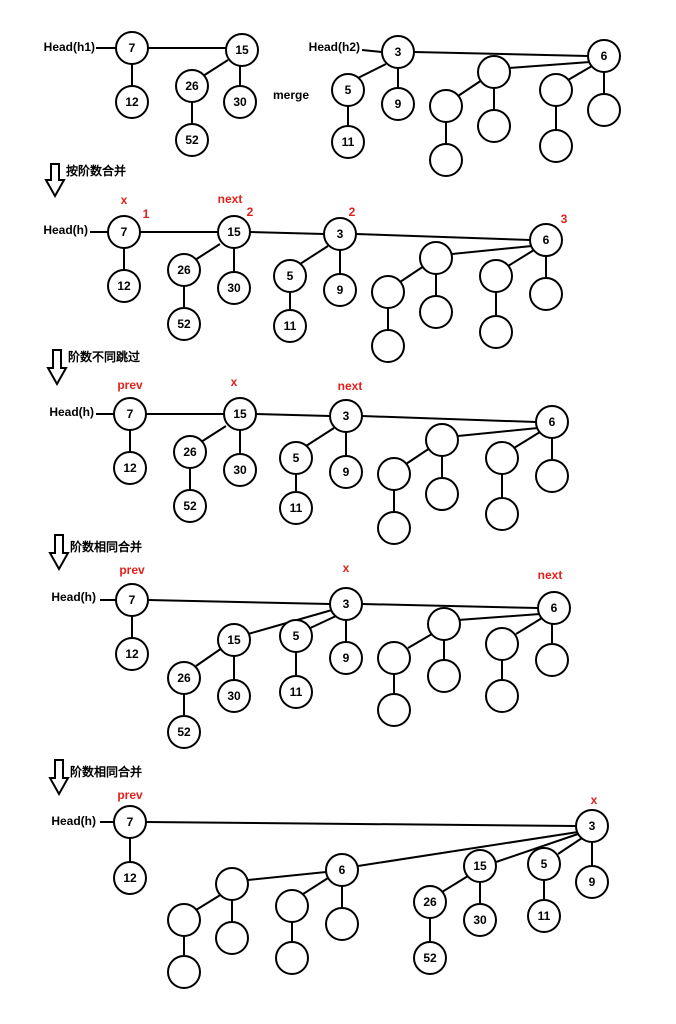 Image resolution: width=676 pixels, height=1024 pixels. Describe the element at coordinates (104, 356) in the screenshot. I see `step-2-label: 阶数不同跳过` at that location.